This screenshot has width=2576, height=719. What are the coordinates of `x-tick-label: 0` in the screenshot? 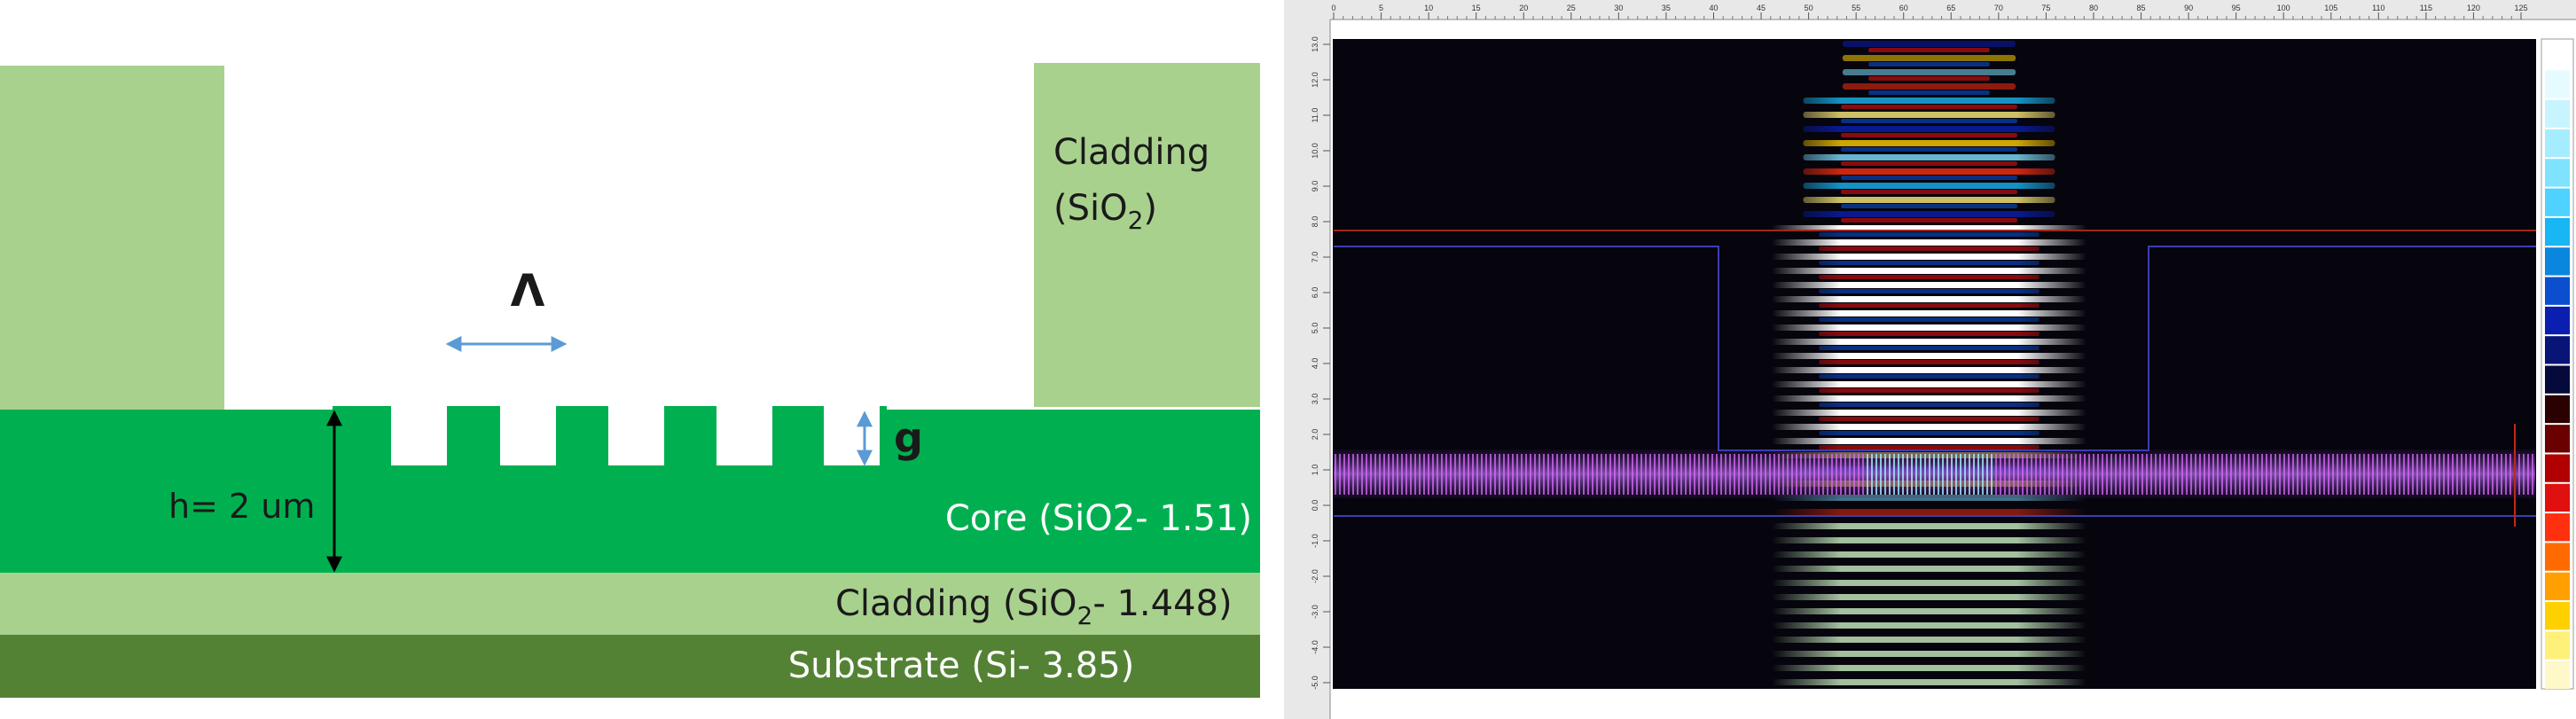 It's located at (1333, 8).